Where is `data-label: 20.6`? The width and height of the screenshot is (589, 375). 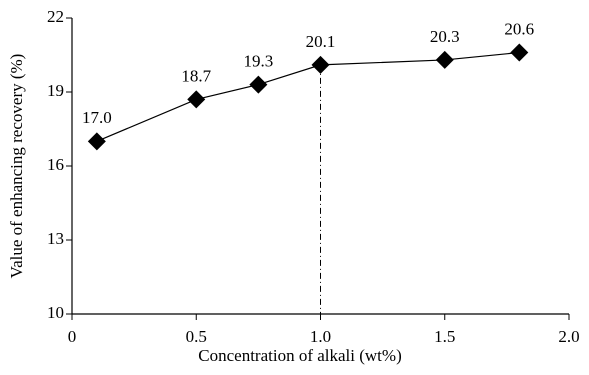 data-label: 20.6 is located at coordinates (519, 28).